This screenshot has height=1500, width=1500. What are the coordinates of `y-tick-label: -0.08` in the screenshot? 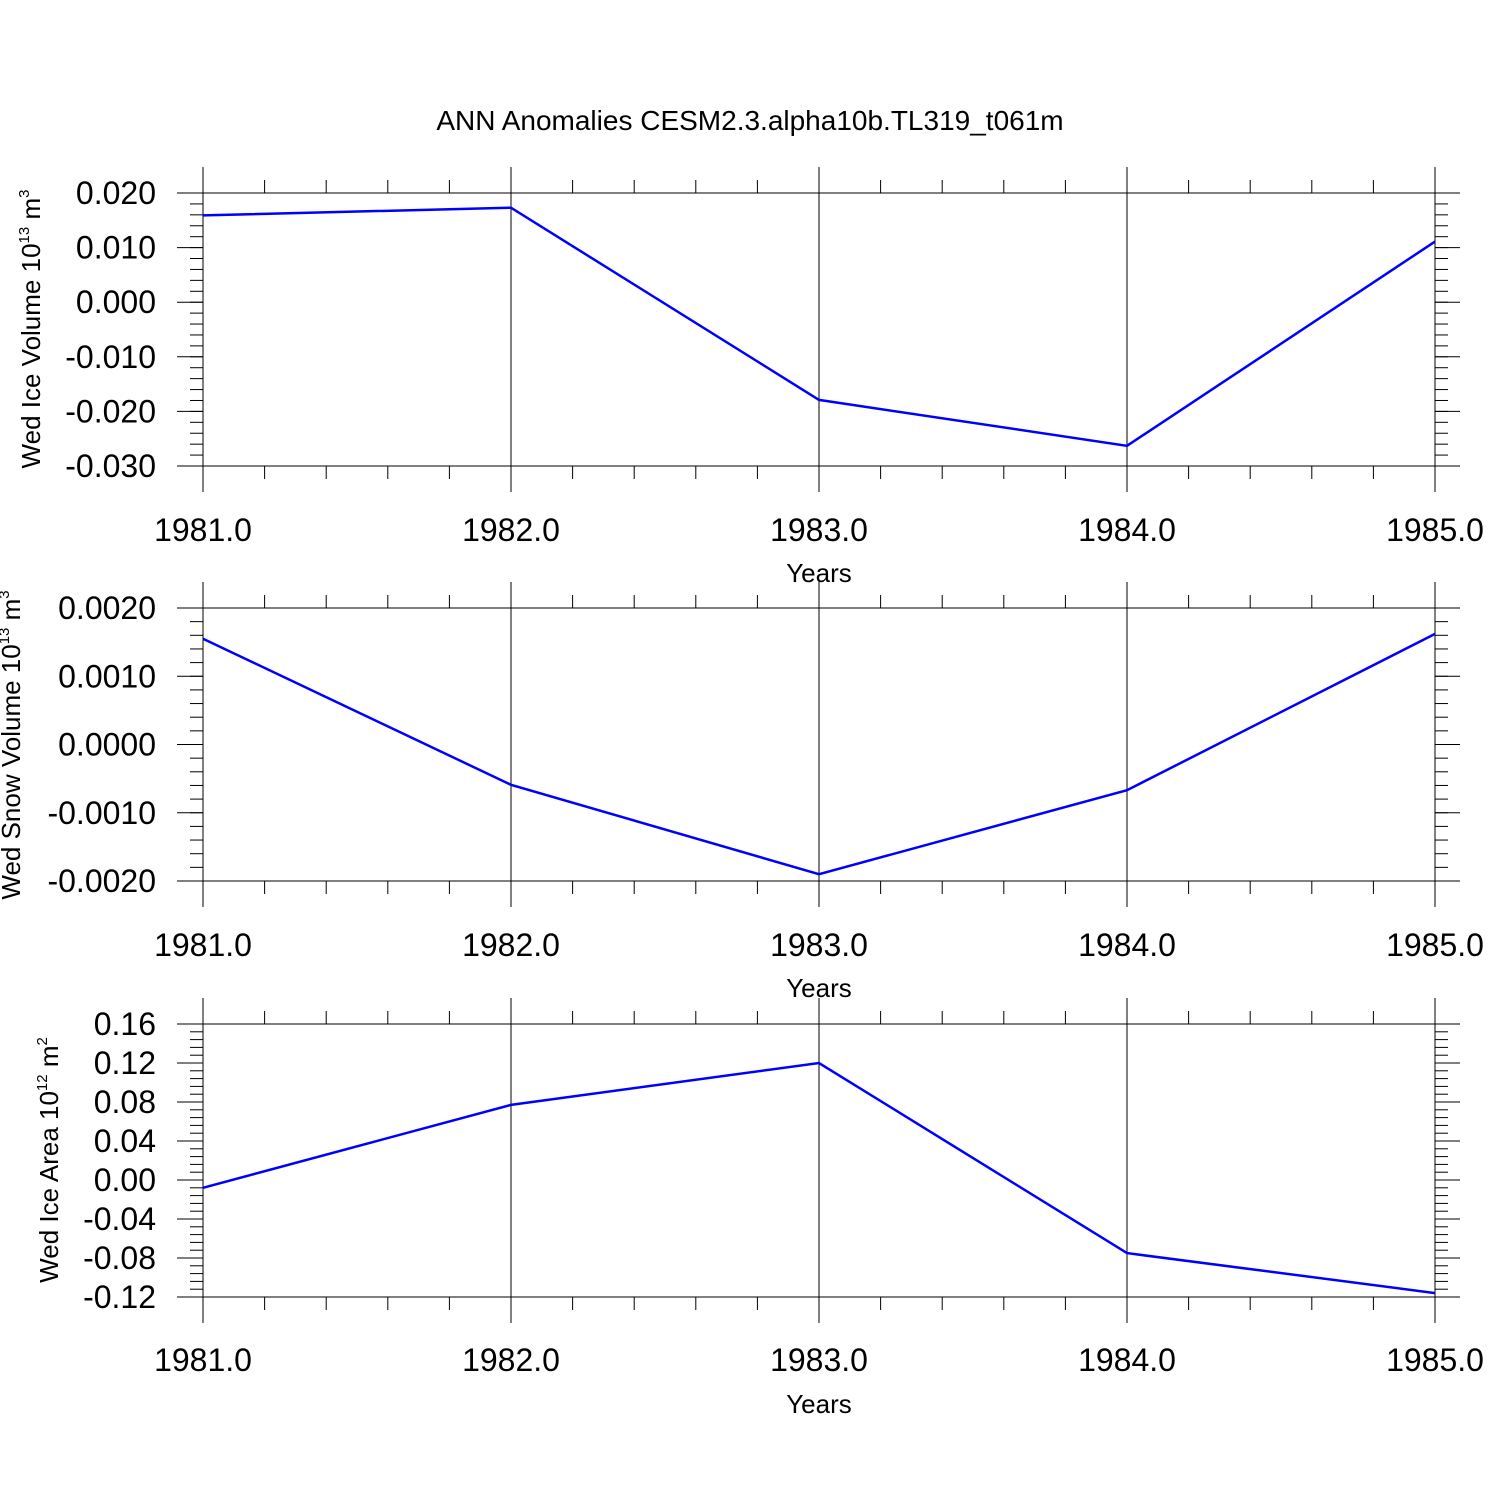 It's located at (119, 1258).